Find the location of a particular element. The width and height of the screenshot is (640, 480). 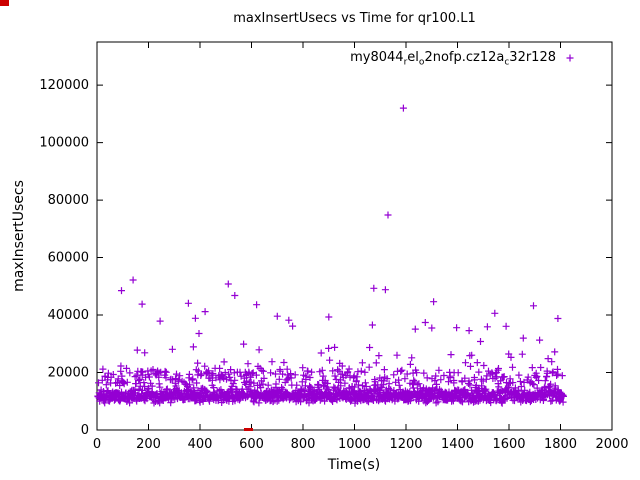

y-tick-label: 100000 is located at coordinates (64, 143).